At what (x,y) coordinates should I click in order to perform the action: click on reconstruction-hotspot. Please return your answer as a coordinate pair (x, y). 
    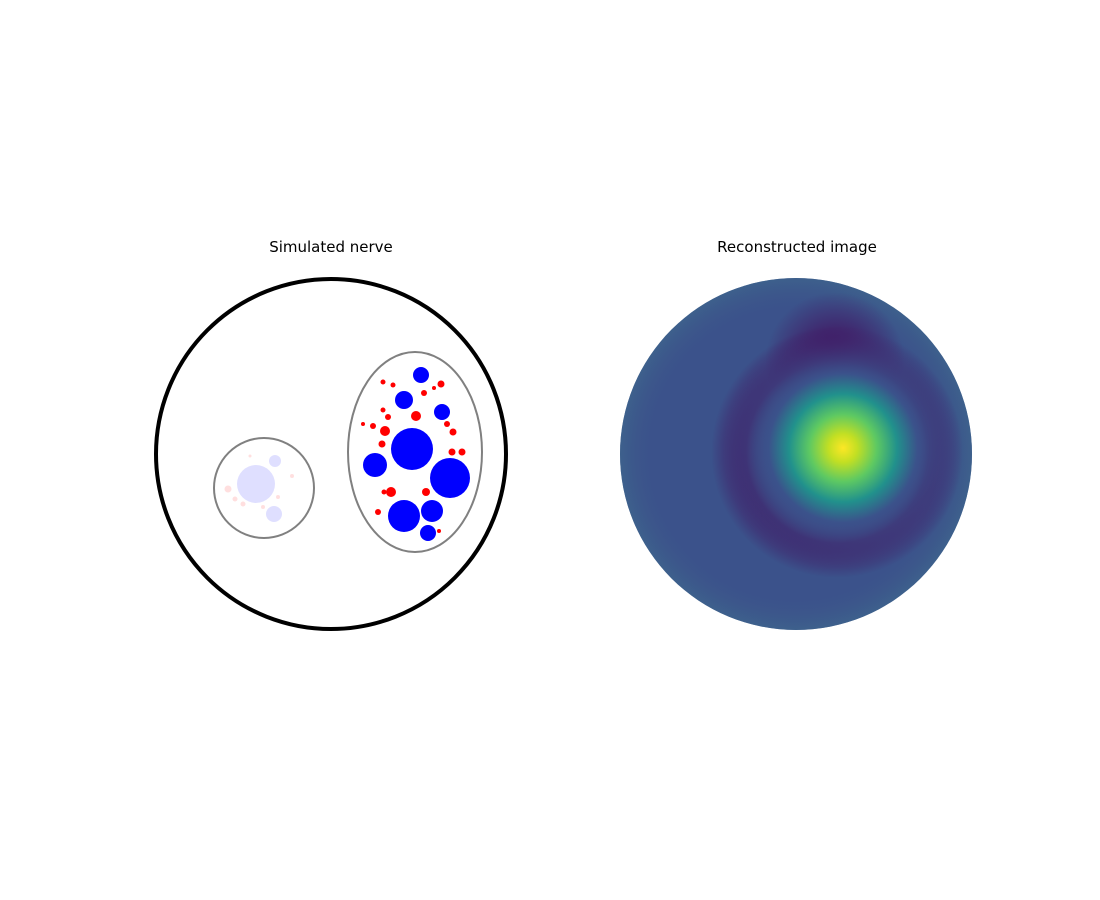
    Looking at the image, I should click on (796, 454).